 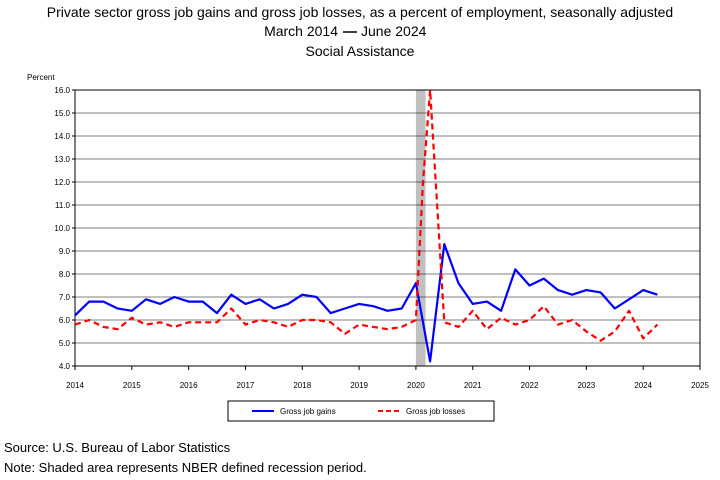 What do you see at coordinates (700, 385) in the screenshot?
I see `x-tick-label: 2025` at bounding box center [700, 385].